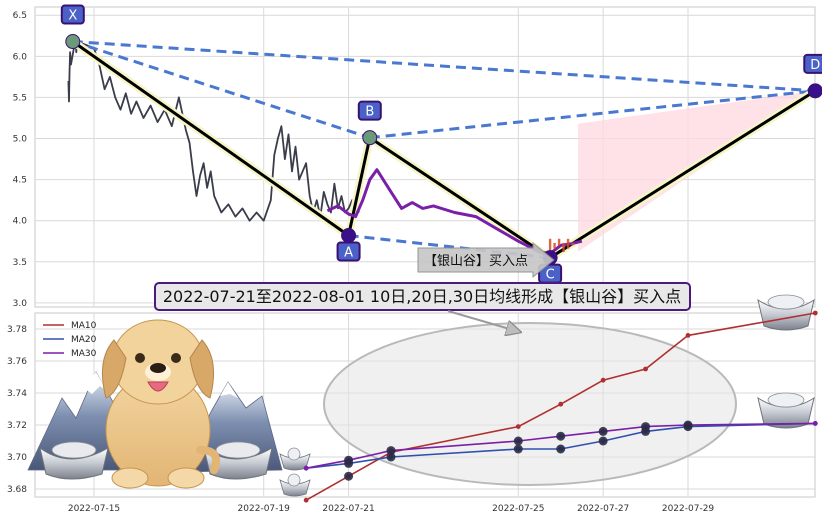 This screenshot has width=822, height=520. I want to click on pattern-point-label: C, so click(550, 275).